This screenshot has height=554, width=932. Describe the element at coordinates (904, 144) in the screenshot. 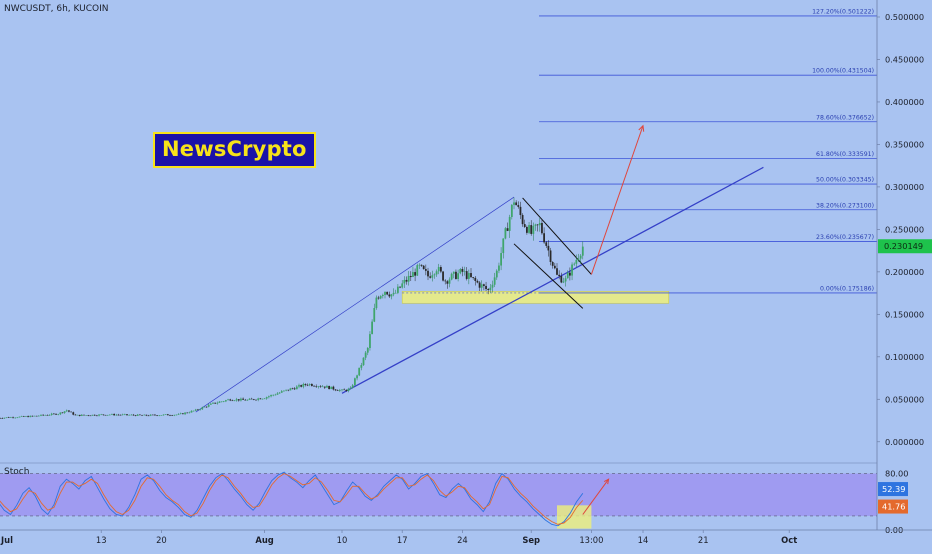

I see `y-tick-label: 0.350000` at that location.